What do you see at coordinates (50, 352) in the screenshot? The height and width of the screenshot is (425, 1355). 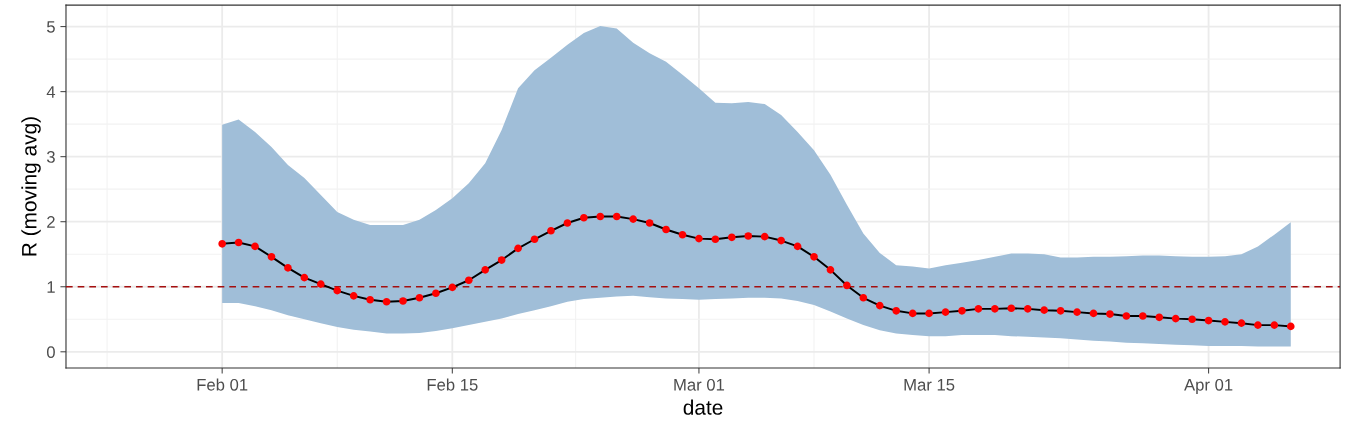 I see `y-tick-label: 0` at bounding box center [50, 352].